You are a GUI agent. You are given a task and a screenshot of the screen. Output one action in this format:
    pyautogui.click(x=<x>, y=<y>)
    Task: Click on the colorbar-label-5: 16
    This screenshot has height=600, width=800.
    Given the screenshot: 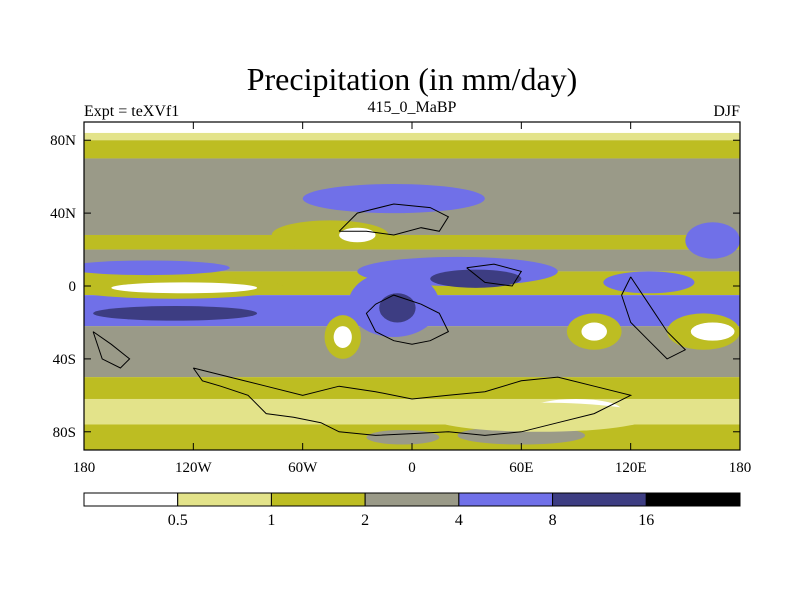 What is the action you would take?
    pyautogui.click(x=646, y=520)
    